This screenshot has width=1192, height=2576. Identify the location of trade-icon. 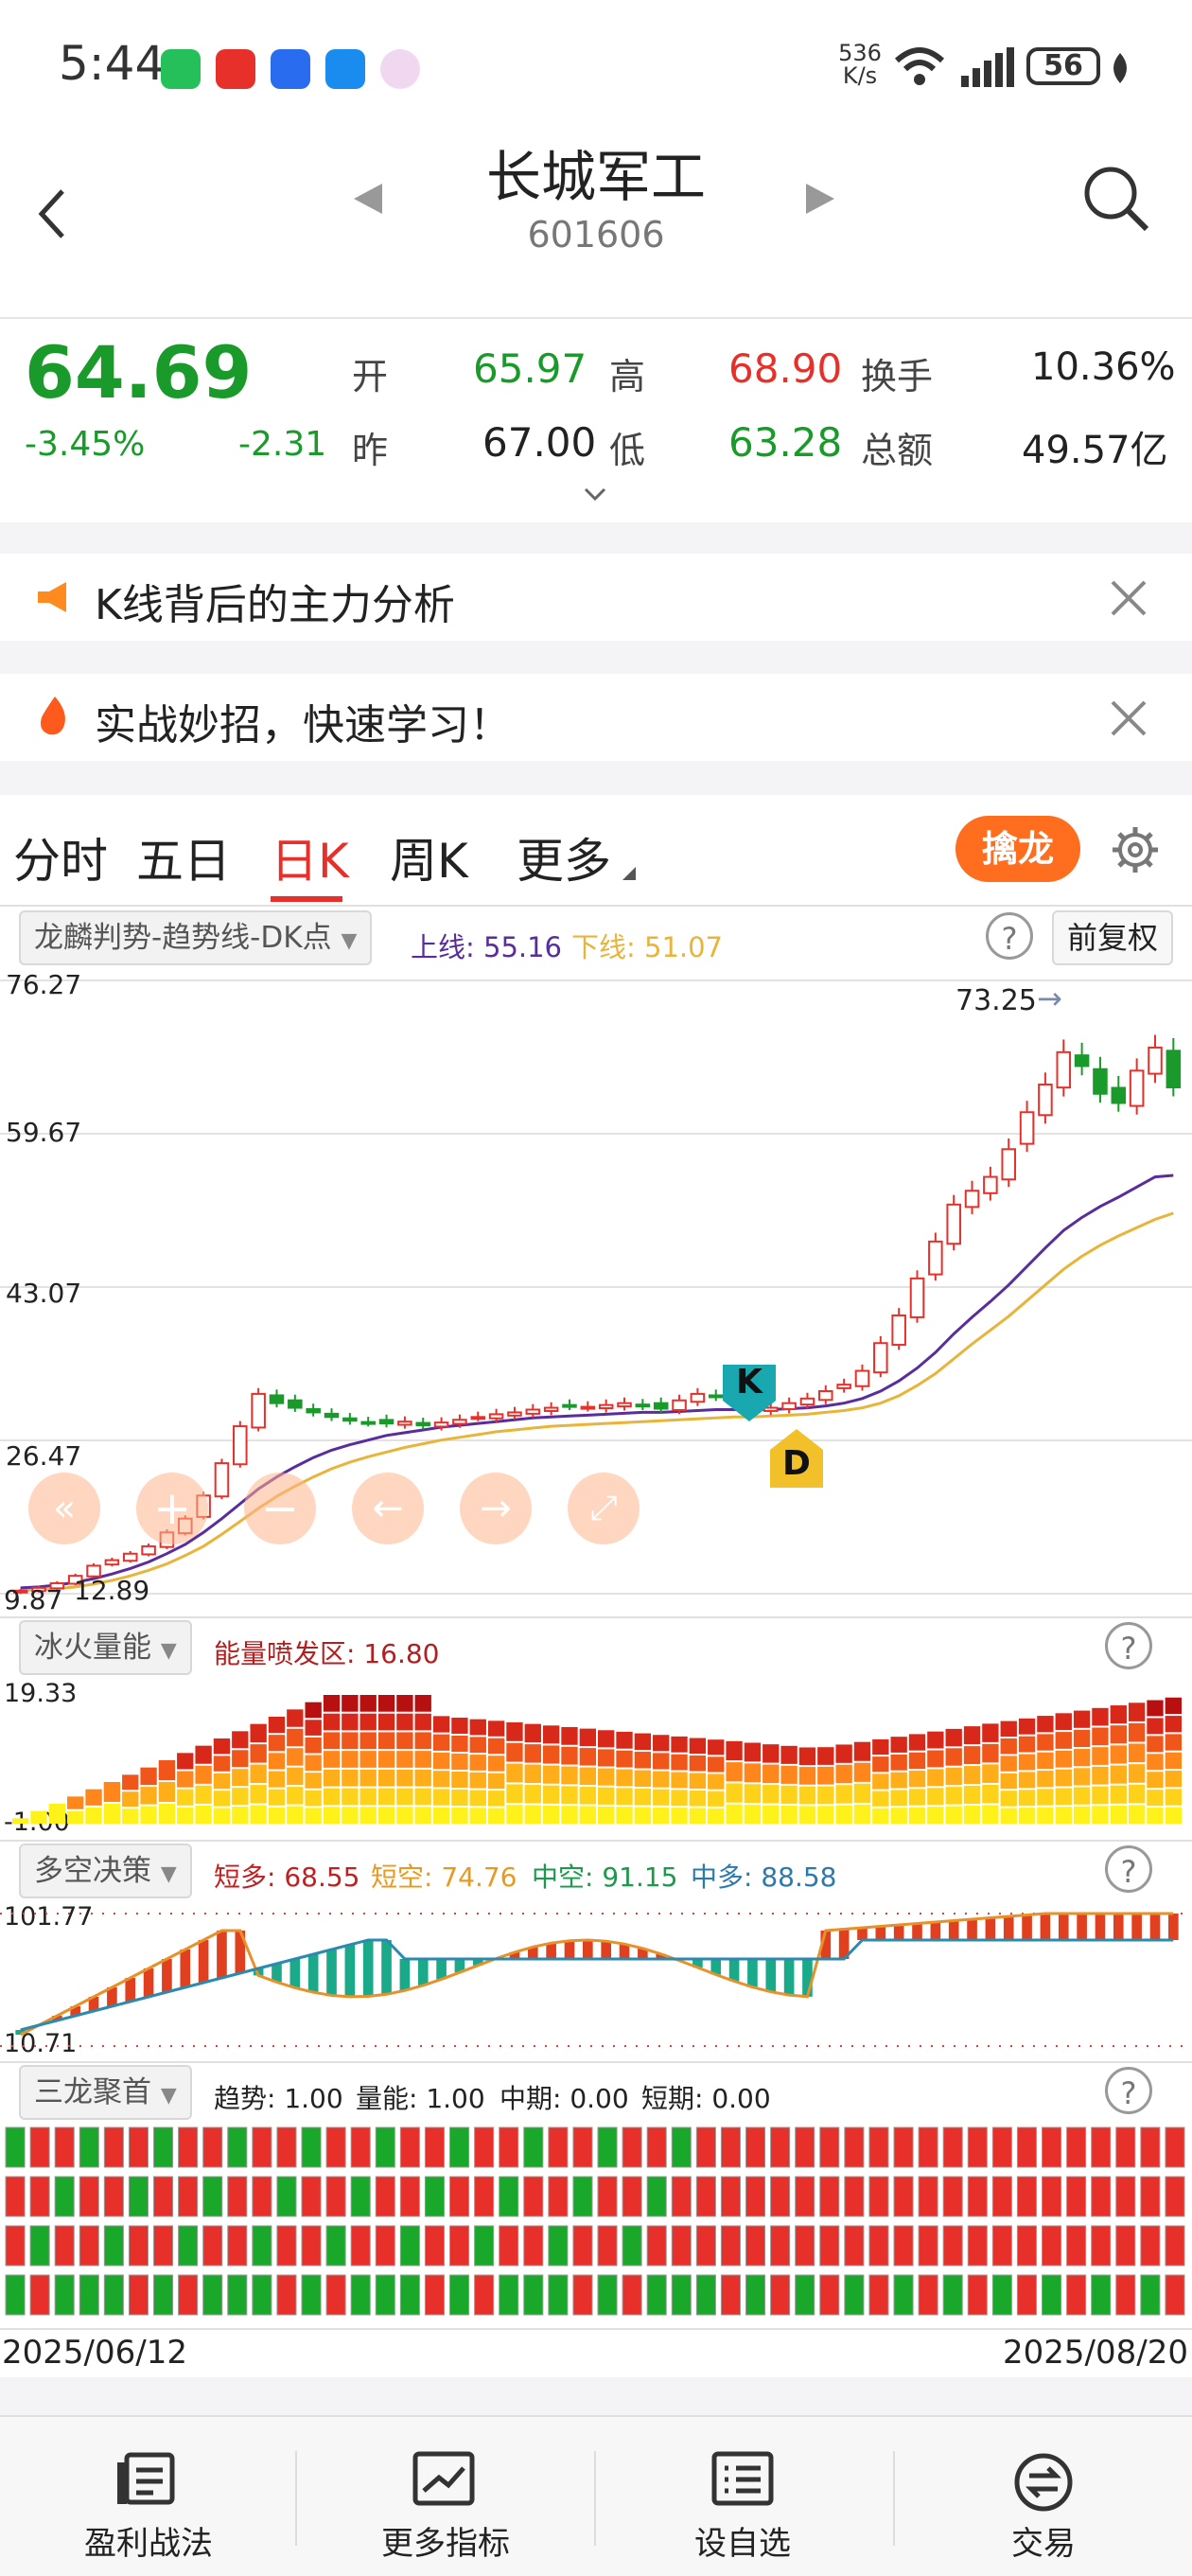
(1043, 2482).